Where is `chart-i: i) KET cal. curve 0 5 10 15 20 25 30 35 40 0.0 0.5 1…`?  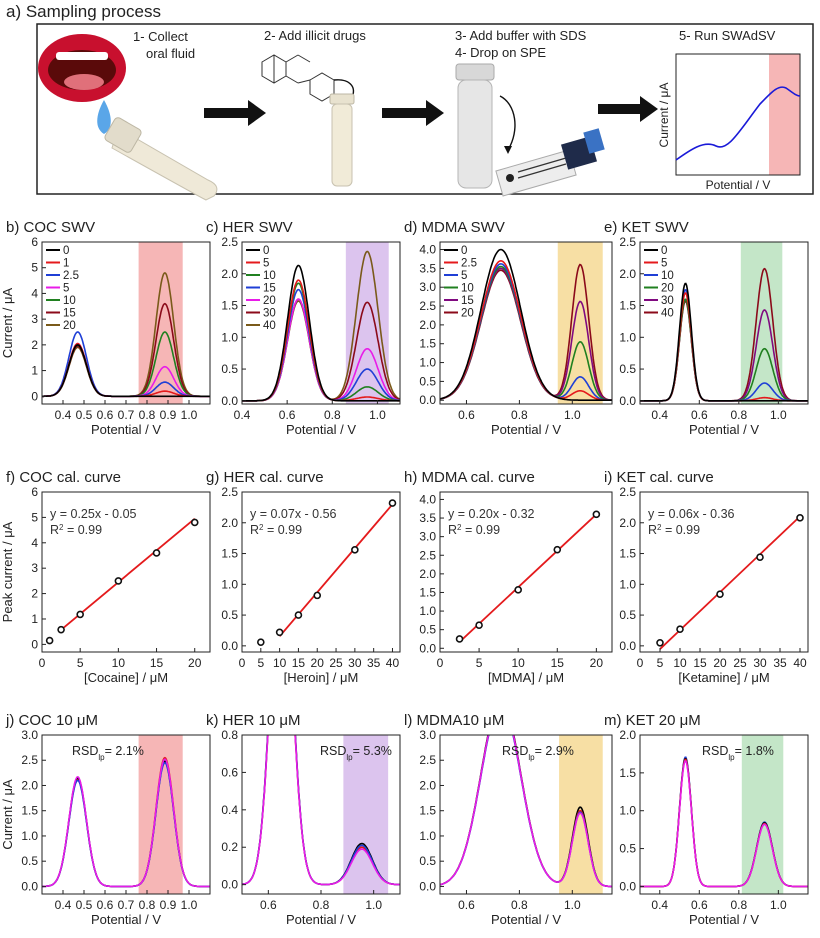
chart-i: i) KET cal. curve 0 5 10 15 20 25 30 35 40 0.0 0.5 1… is located at coordinates (706, 577).